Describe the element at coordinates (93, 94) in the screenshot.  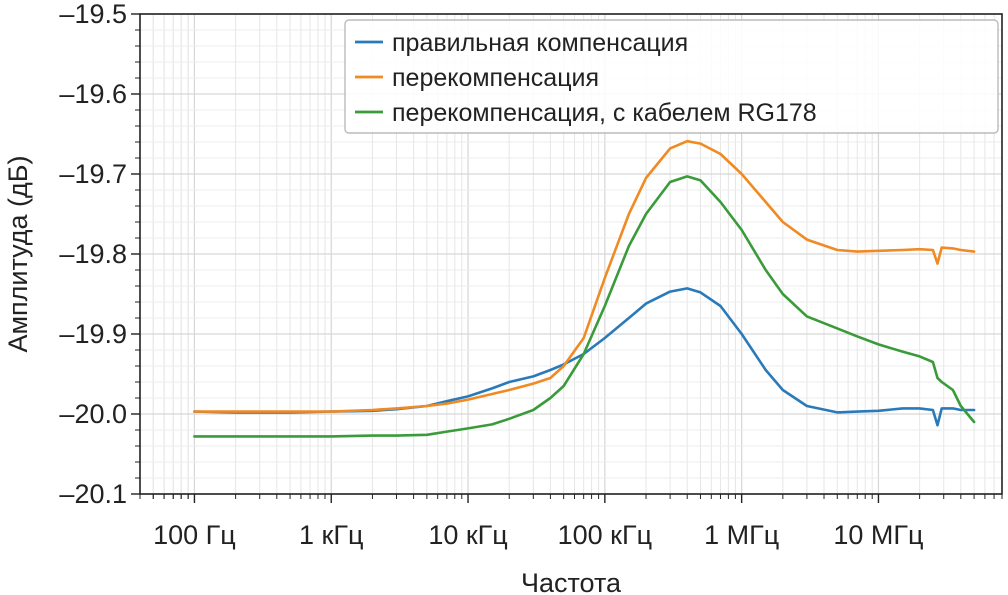
I see `y-tick-label: –19.6` at that location.